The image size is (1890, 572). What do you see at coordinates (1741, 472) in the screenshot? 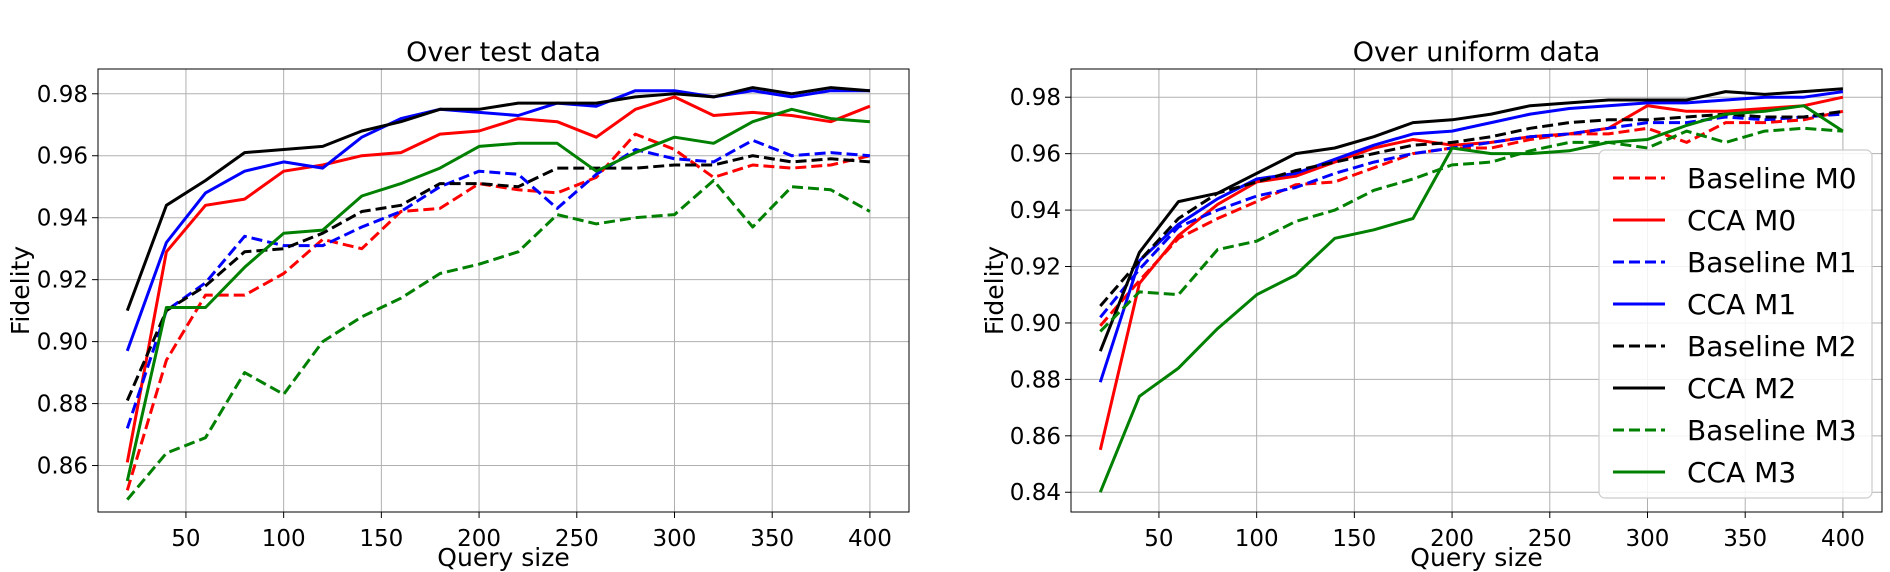
I see `legend-label-cca-m3: CCA M3` at bounding box center [1741, 472].